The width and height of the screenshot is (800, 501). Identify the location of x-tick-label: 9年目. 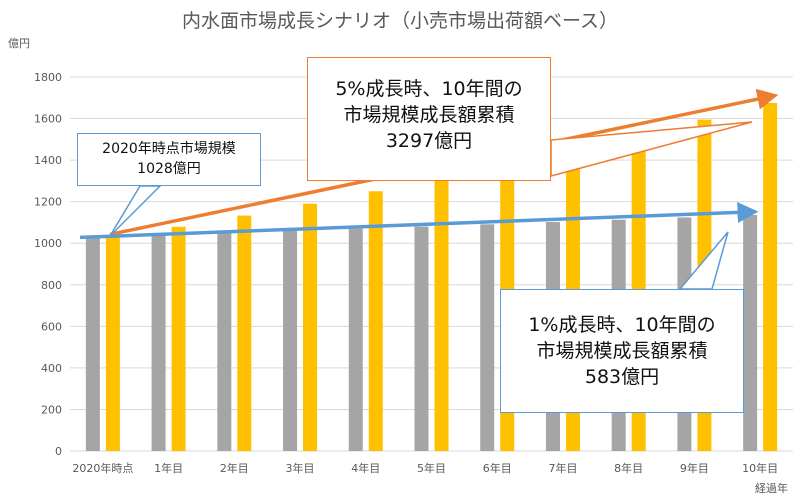
(694, 468).